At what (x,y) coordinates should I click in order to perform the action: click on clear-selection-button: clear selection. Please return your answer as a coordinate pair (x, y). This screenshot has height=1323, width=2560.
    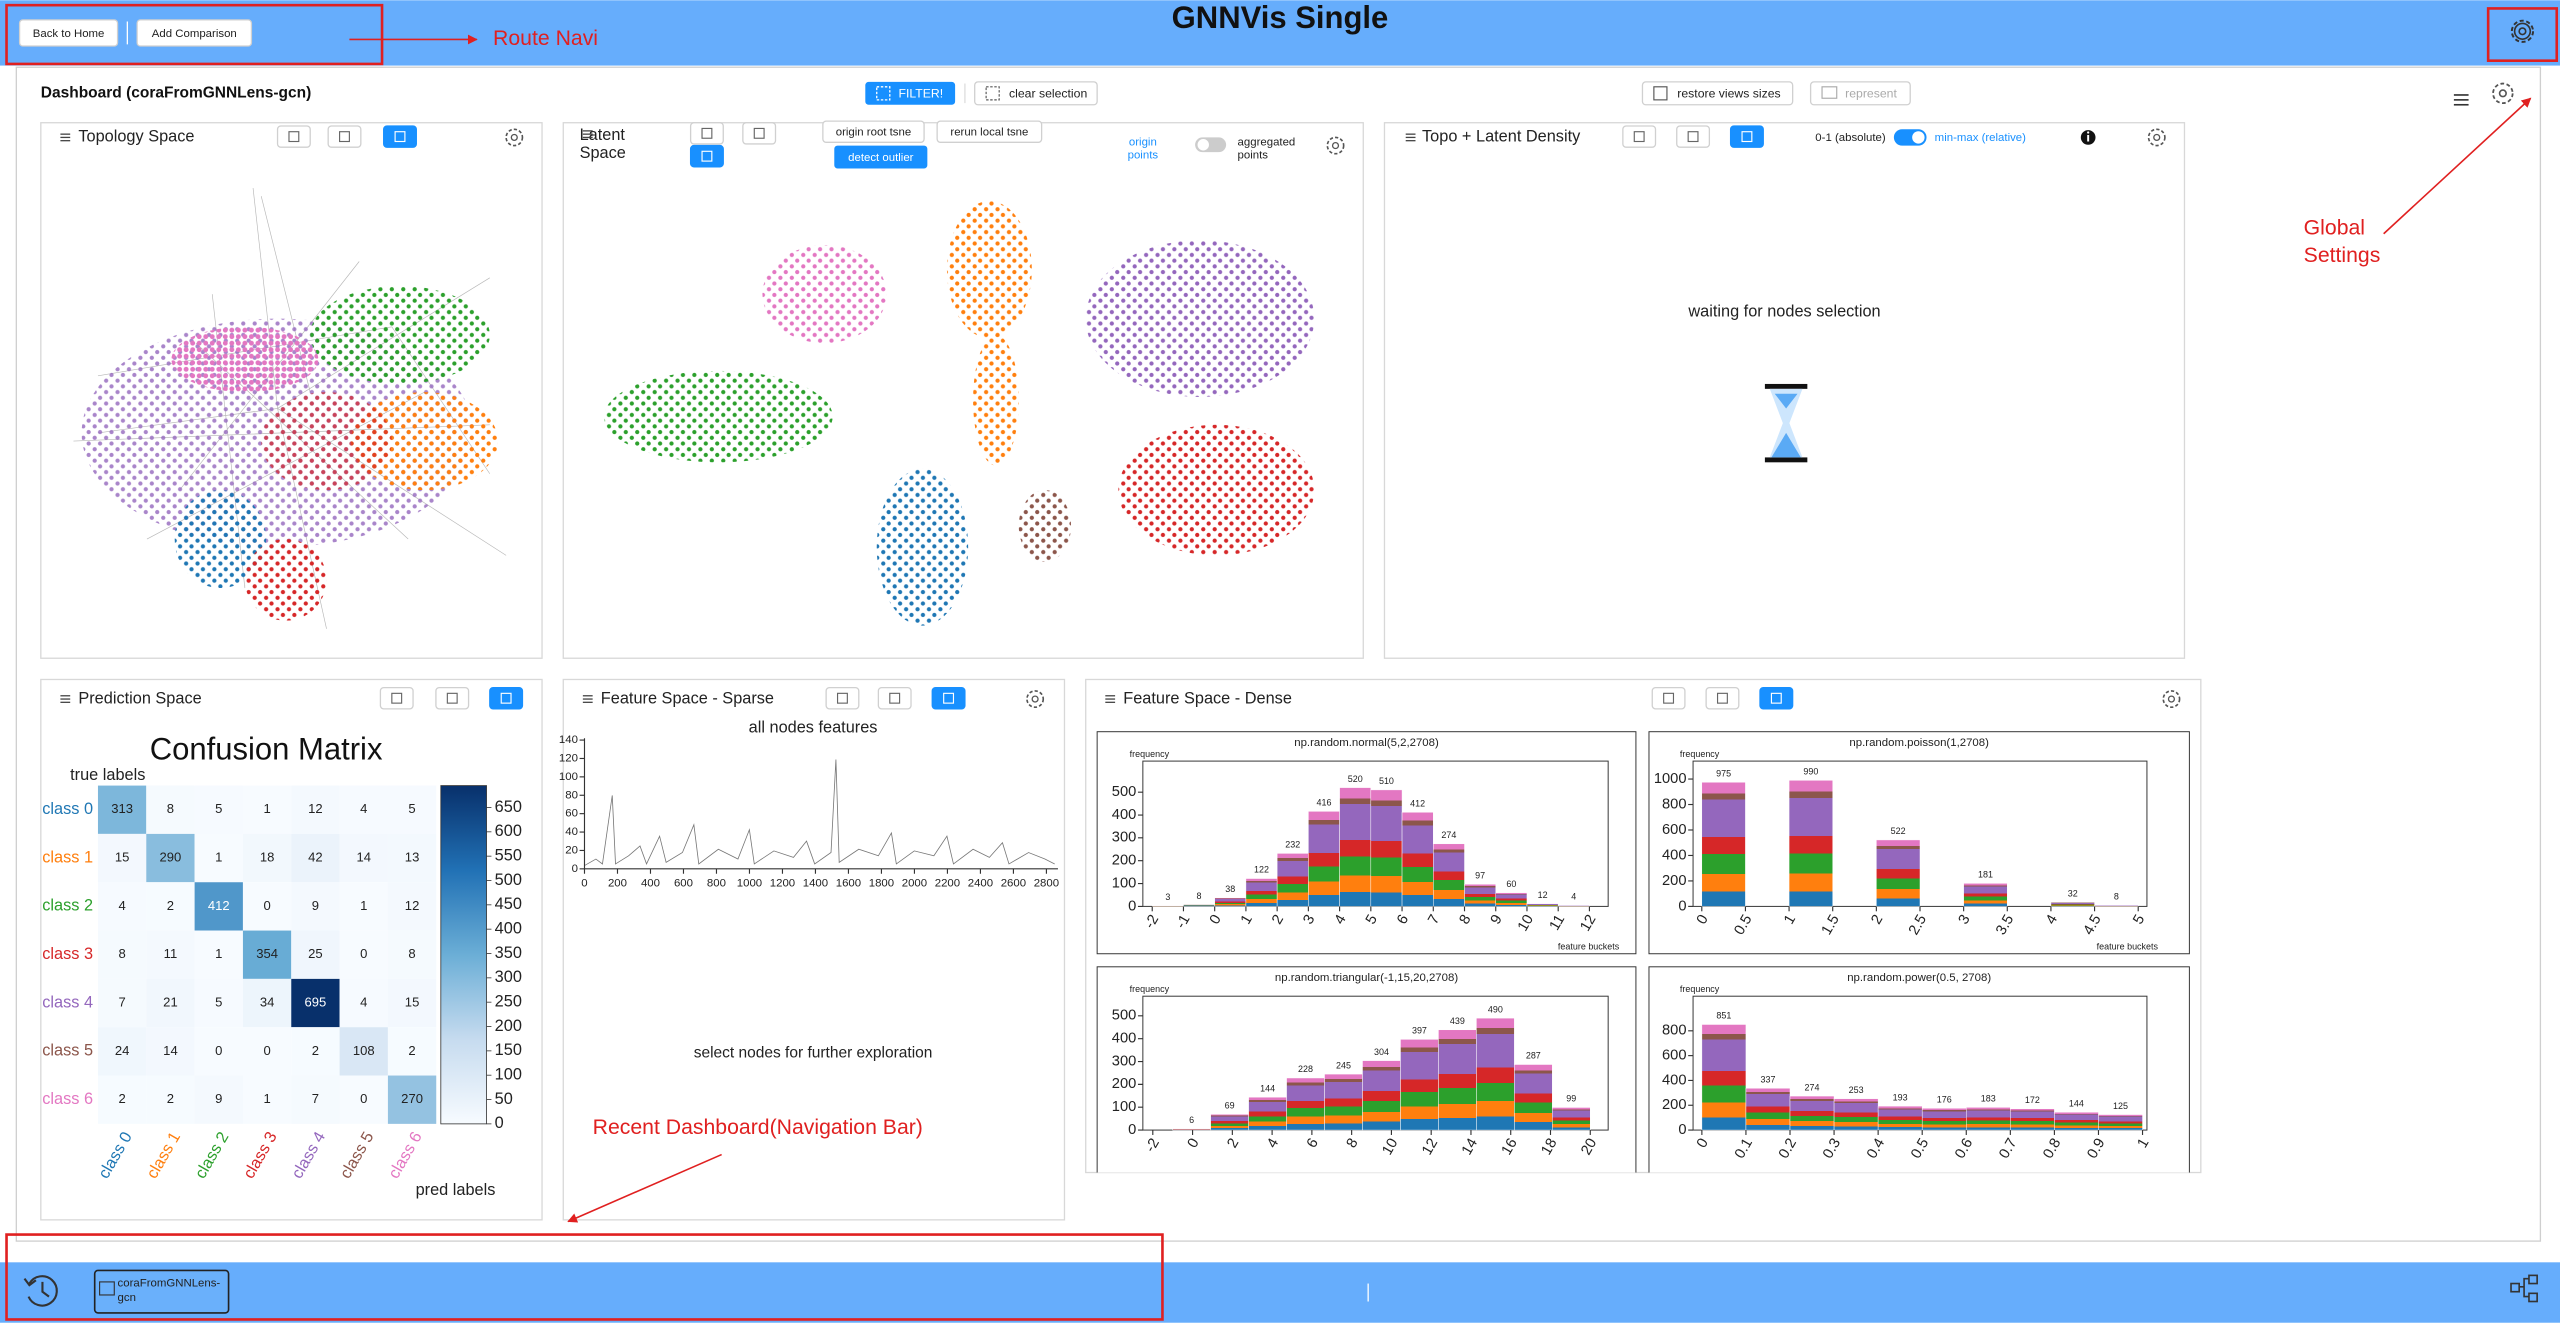
    Looking at the image, I should click on (1036, 93).